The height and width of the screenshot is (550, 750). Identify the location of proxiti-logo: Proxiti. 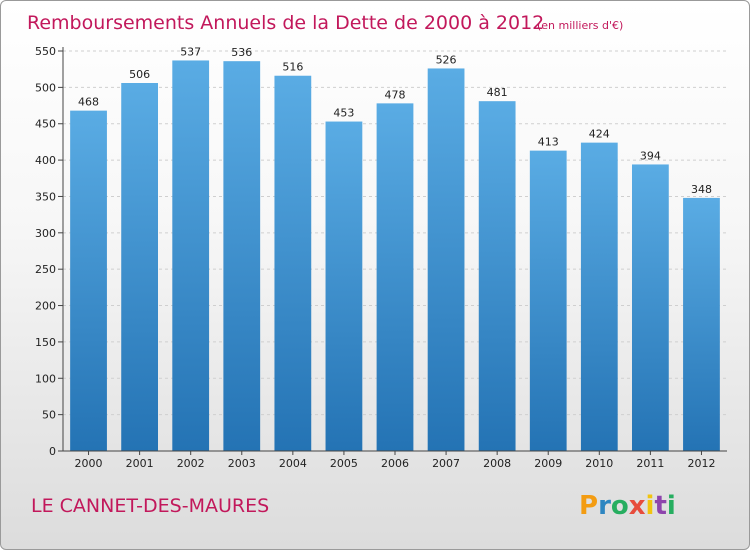
(627, 506).